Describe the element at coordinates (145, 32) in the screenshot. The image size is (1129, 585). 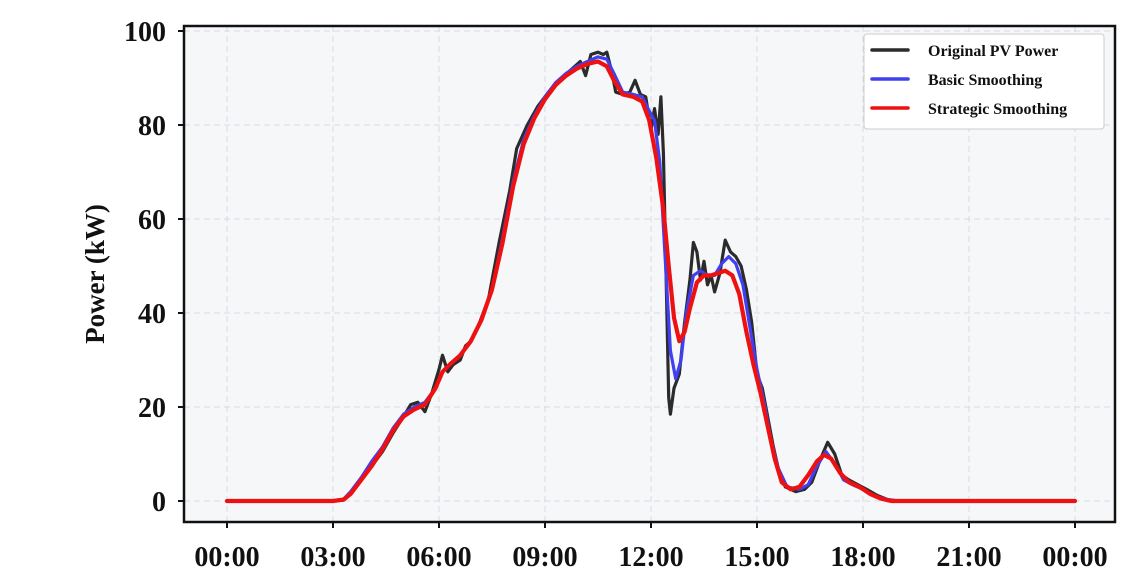
I see `y-tick-label: 100` at that location.